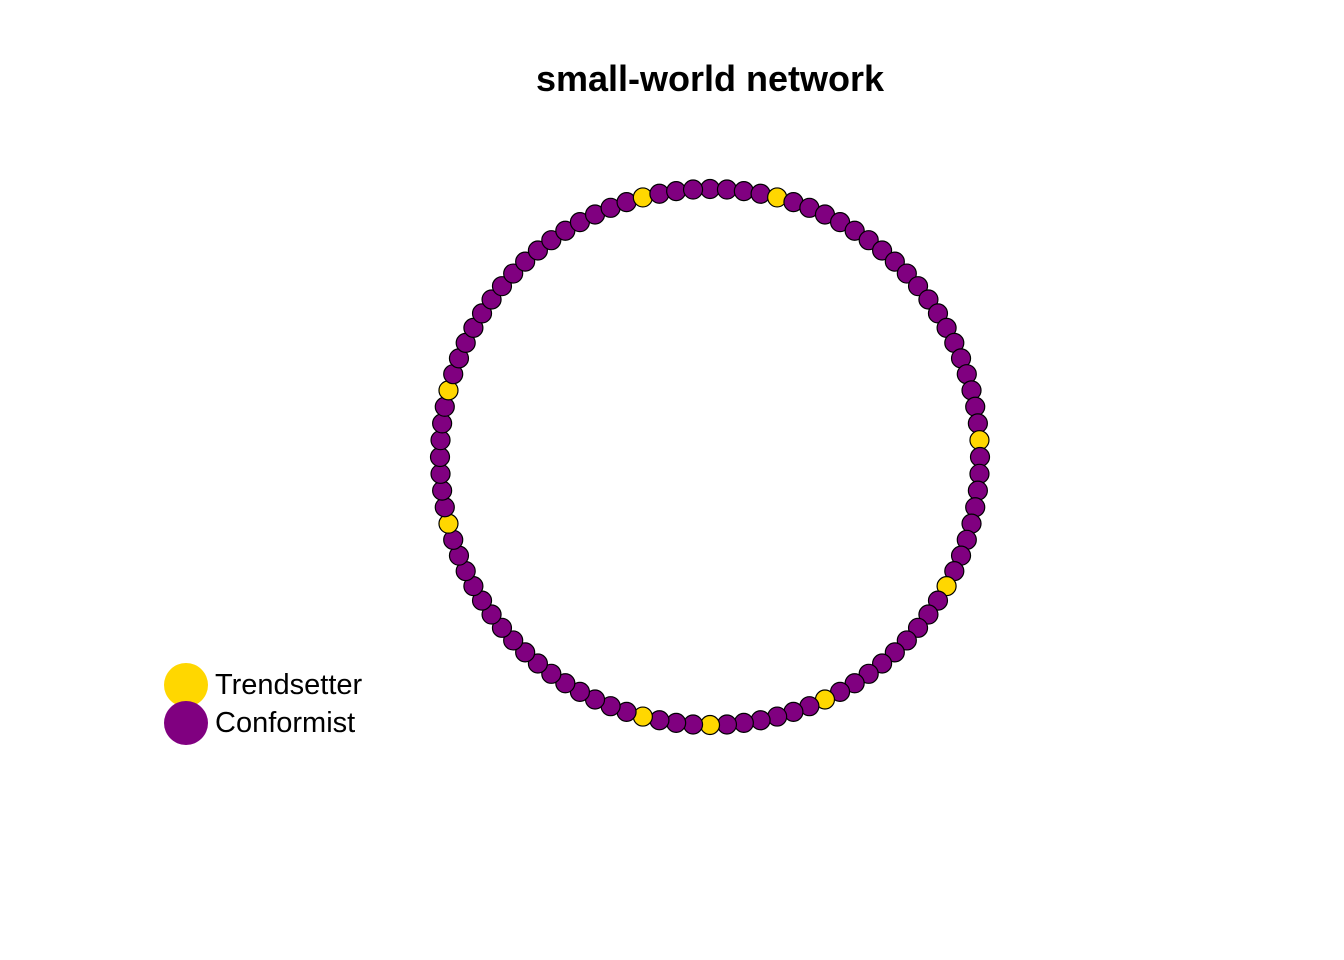 The height and width of the screenshot is (960, 1344). I want to click on chart-title: small-world network, so click(710, 78).